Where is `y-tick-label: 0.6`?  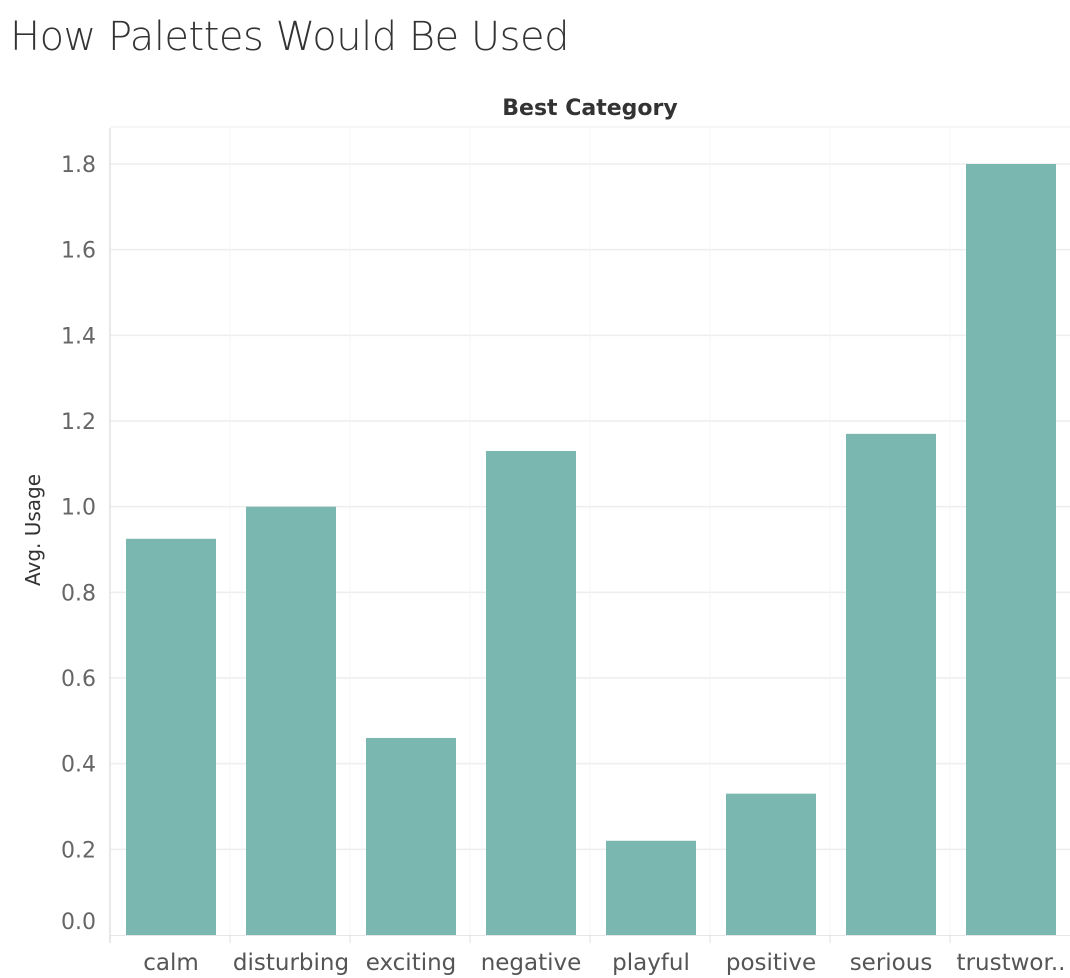
y-tick-label: 0.6 is located at coordinates (78, 679).